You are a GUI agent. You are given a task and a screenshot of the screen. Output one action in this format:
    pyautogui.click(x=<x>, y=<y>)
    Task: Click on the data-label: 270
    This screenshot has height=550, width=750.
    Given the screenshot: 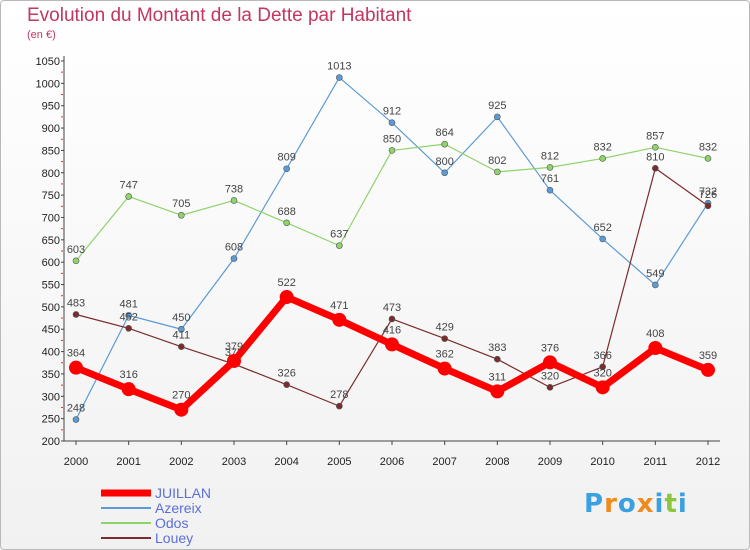 What is the action you would take?
    pyautogui.click(x=181, y=396)
    